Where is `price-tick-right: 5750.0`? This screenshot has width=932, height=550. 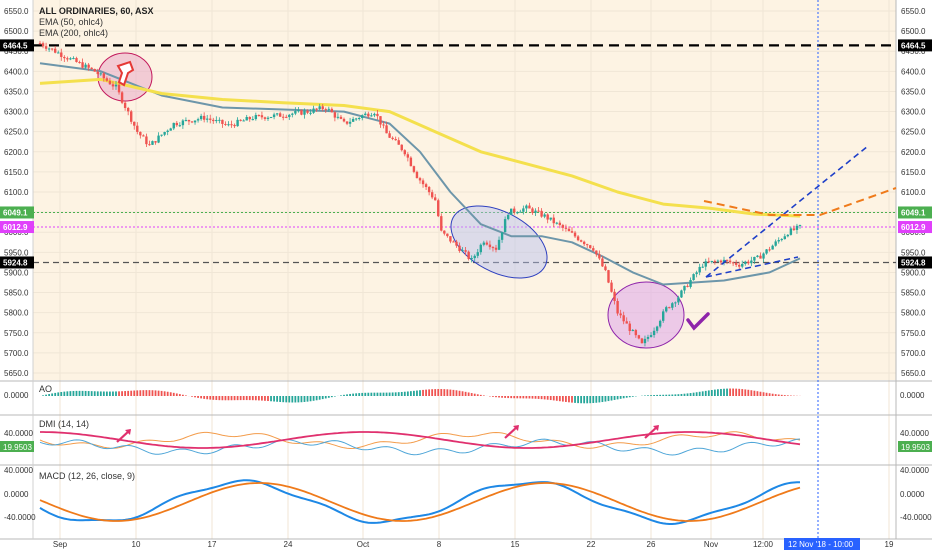
price-tick-right: 5750.0 is located at coordinates (913, 333).